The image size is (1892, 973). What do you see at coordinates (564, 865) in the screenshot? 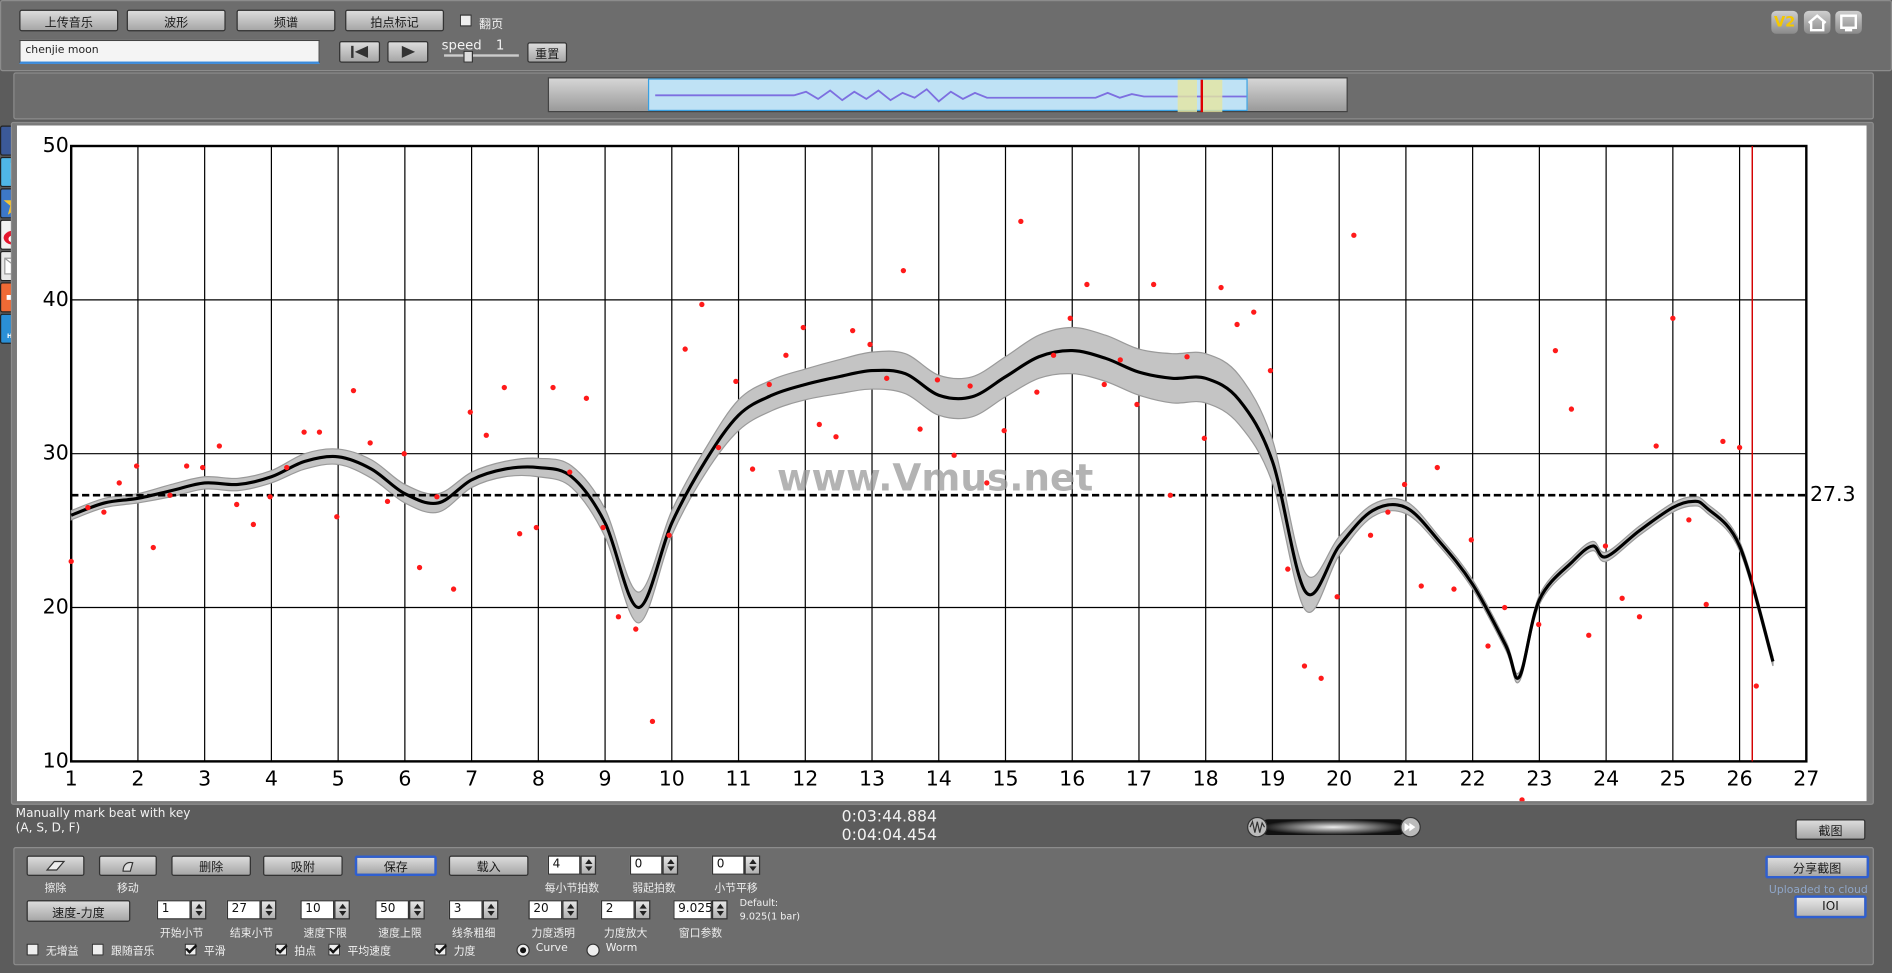
I see `meter-input: 4` at bounding box center [564, 865].